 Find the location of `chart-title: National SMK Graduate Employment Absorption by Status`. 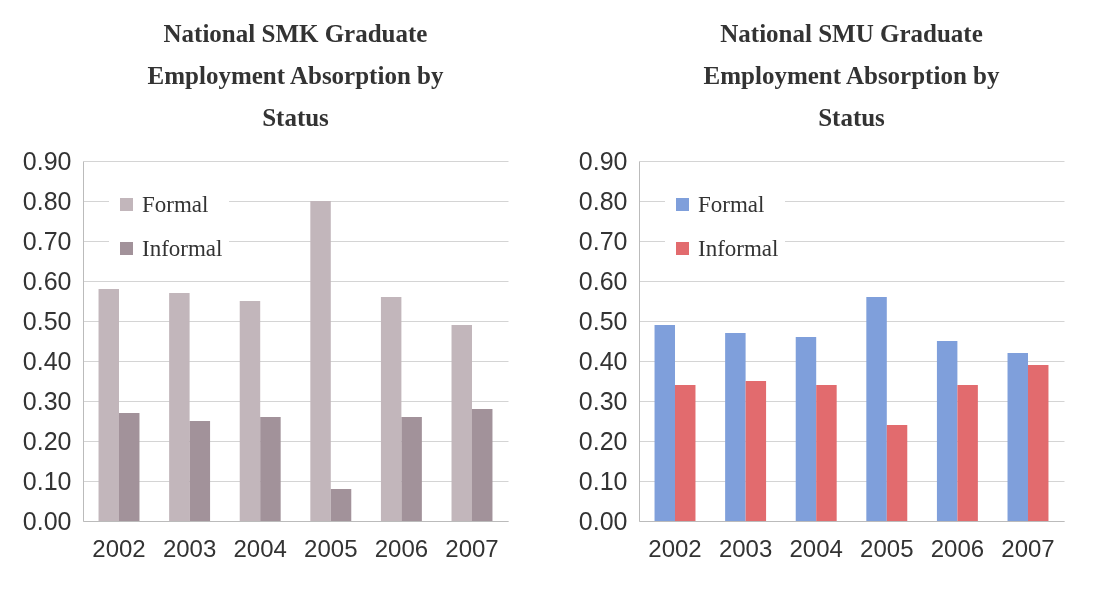

chart-title: National SMK Graduate Employment Absorption by Status is located at coordinates (295, 75).